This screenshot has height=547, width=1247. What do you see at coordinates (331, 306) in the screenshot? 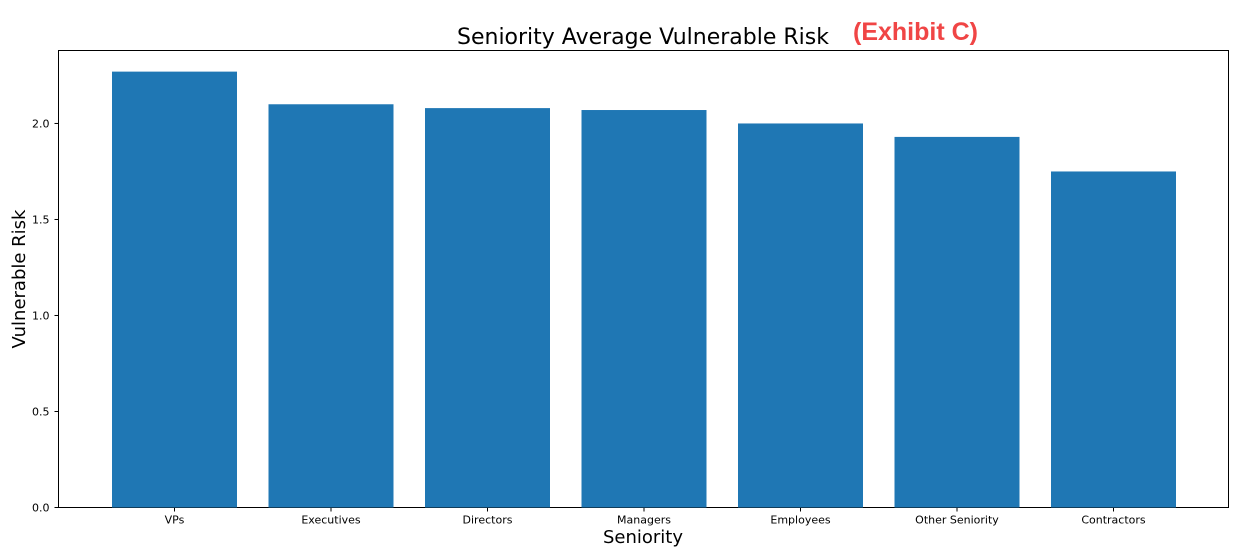
I see `bar-executives` at bounding box center [331, 306].